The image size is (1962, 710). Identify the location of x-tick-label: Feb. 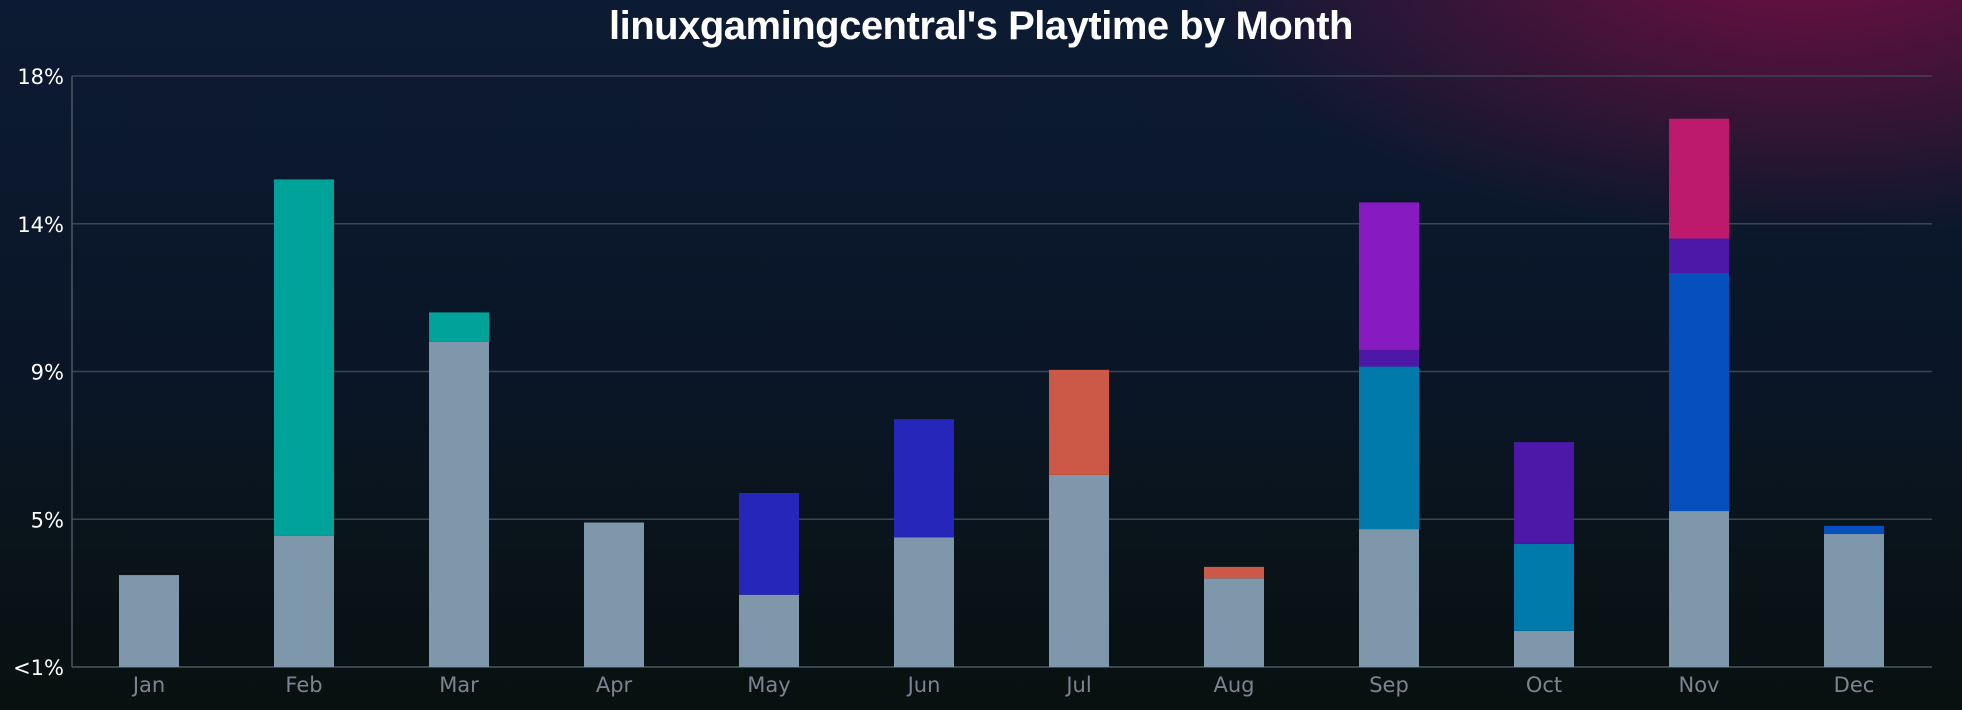
(303, 685).